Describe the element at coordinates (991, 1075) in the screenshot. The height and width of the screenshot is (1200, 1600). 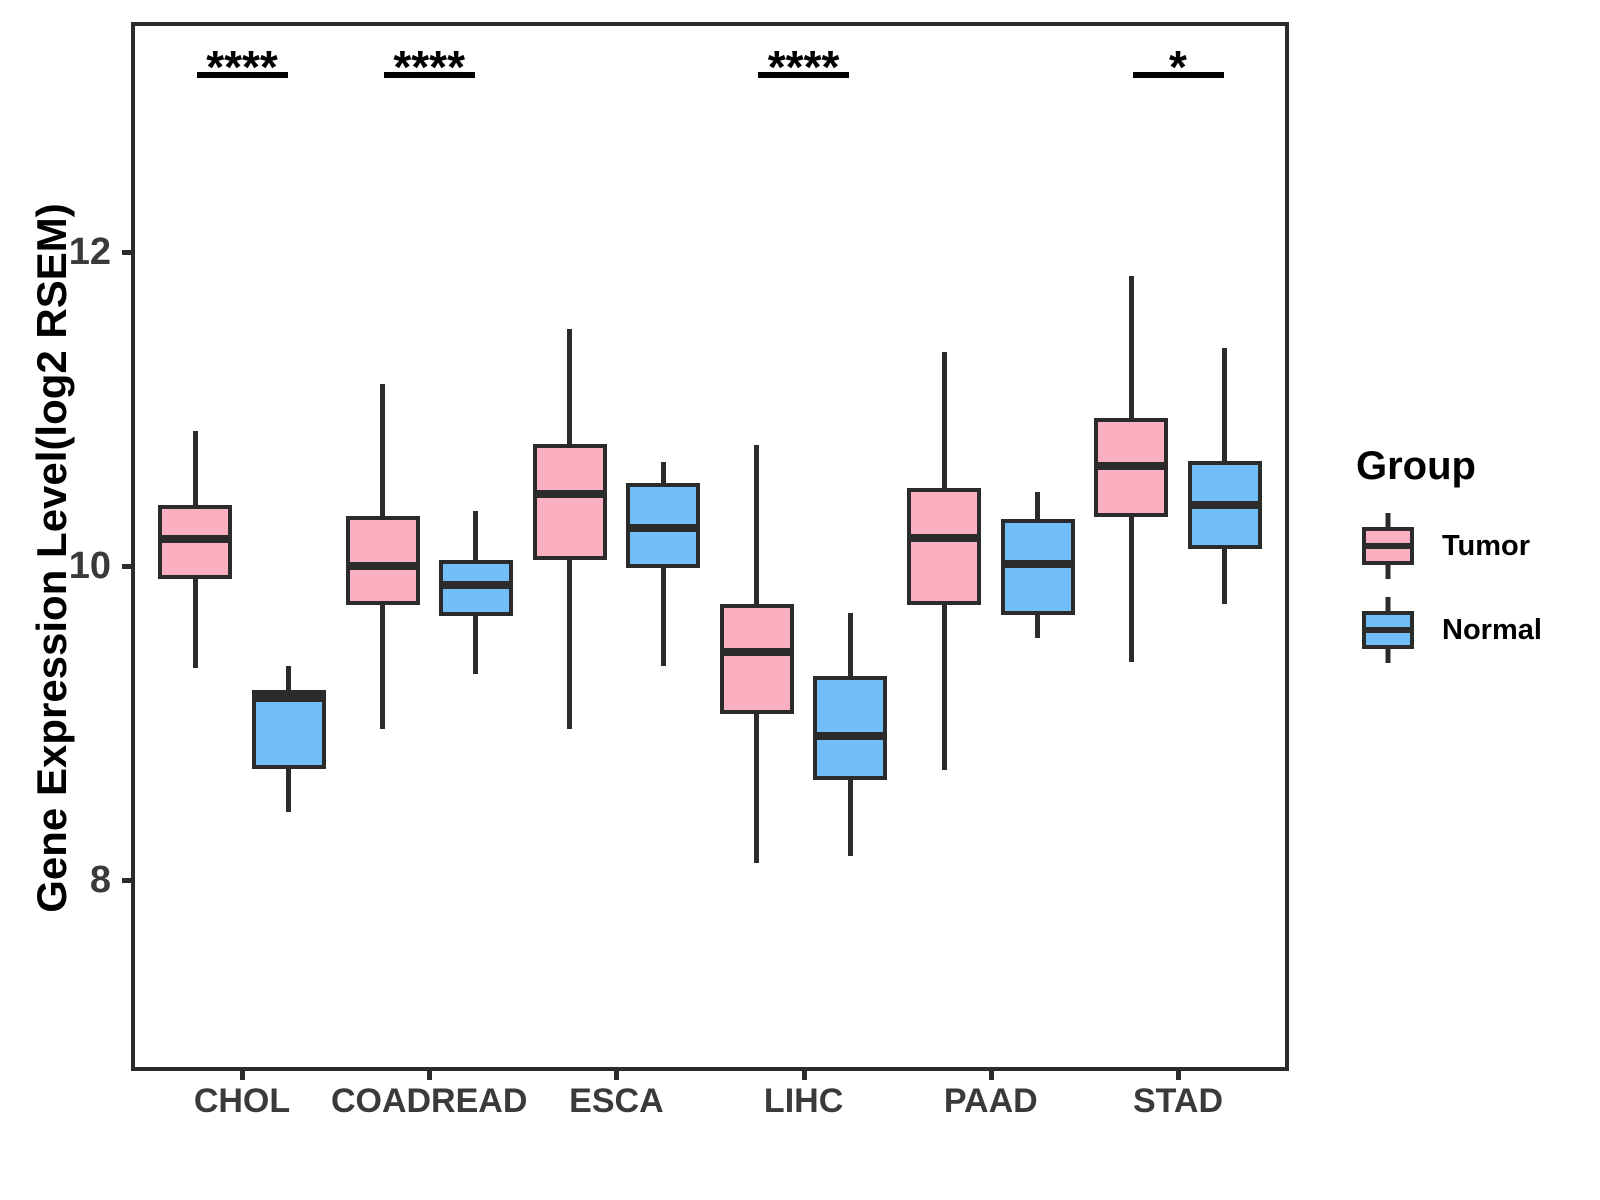
I see `x-axis-tick-PAAD` at that location.